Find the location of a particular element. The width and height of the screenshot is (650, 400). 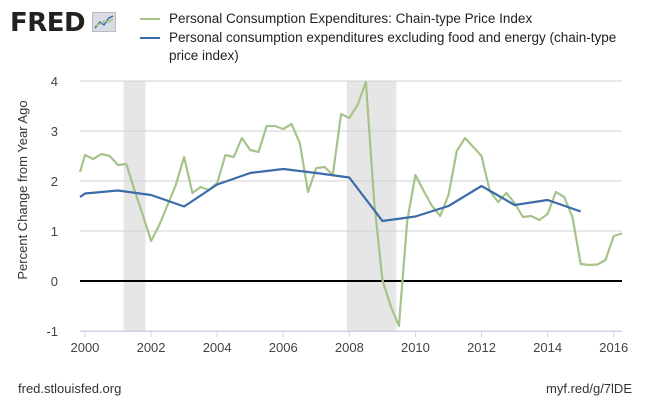

recession-band is located at coordinates (134, 206).